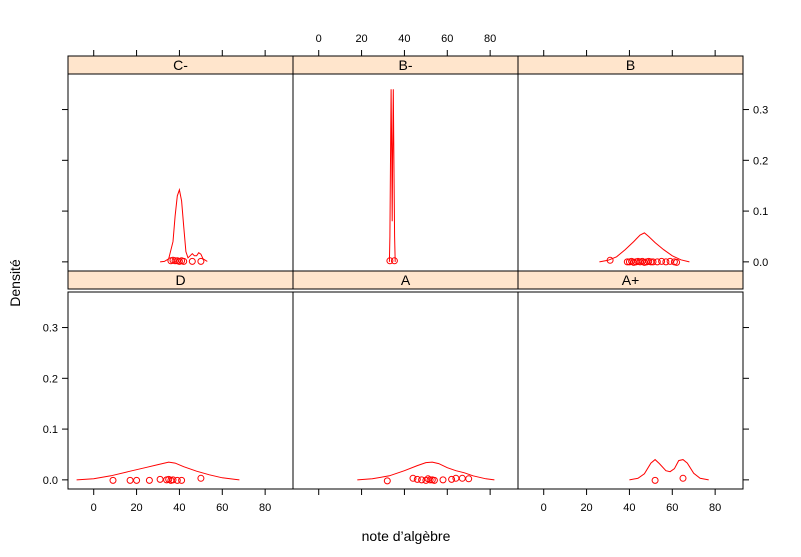  What do you see at coordinates (15, 283) in the screenshot?
I see `y-axis-label: Densité` at bounding box center [15, 283].